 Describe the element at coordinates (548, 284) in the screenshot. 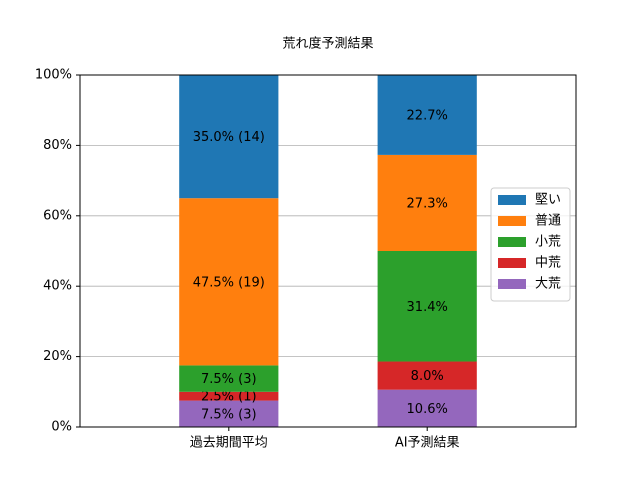

I see `legend-label: 大荒` at that location.